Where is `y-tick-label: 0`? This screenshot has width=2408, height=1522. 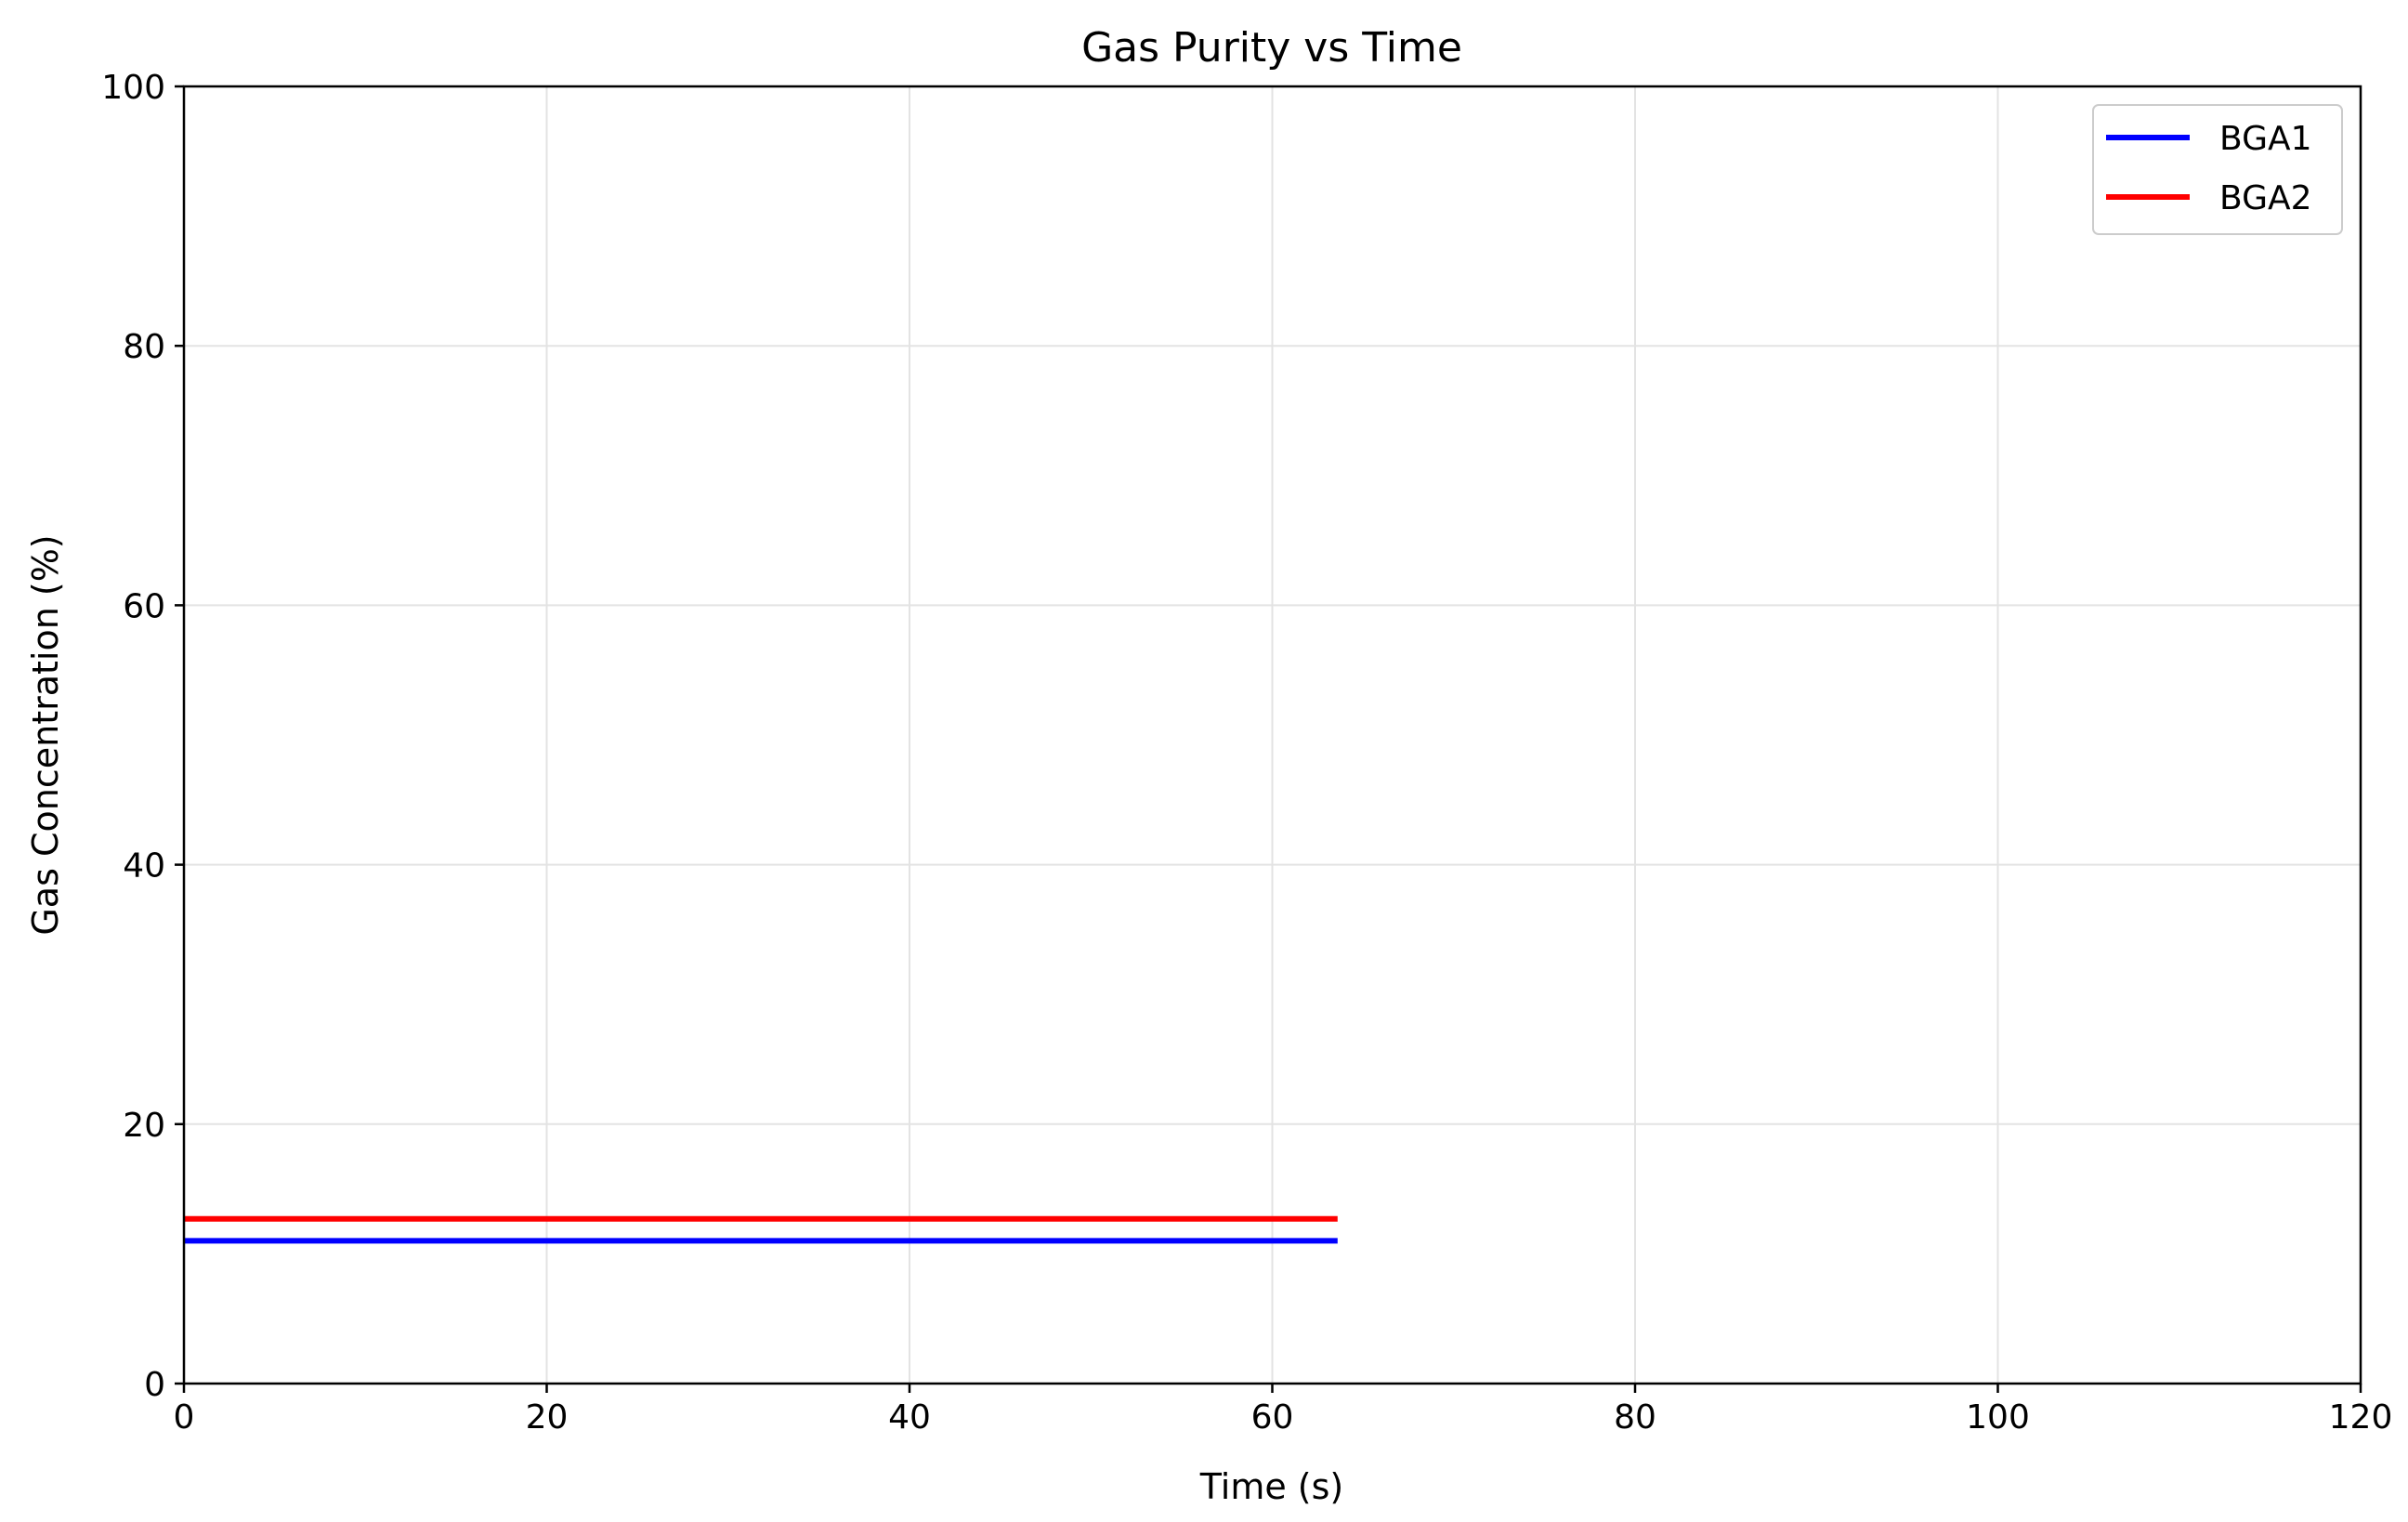 y-tick-label: 0 is located at coordinates (154, 1385).